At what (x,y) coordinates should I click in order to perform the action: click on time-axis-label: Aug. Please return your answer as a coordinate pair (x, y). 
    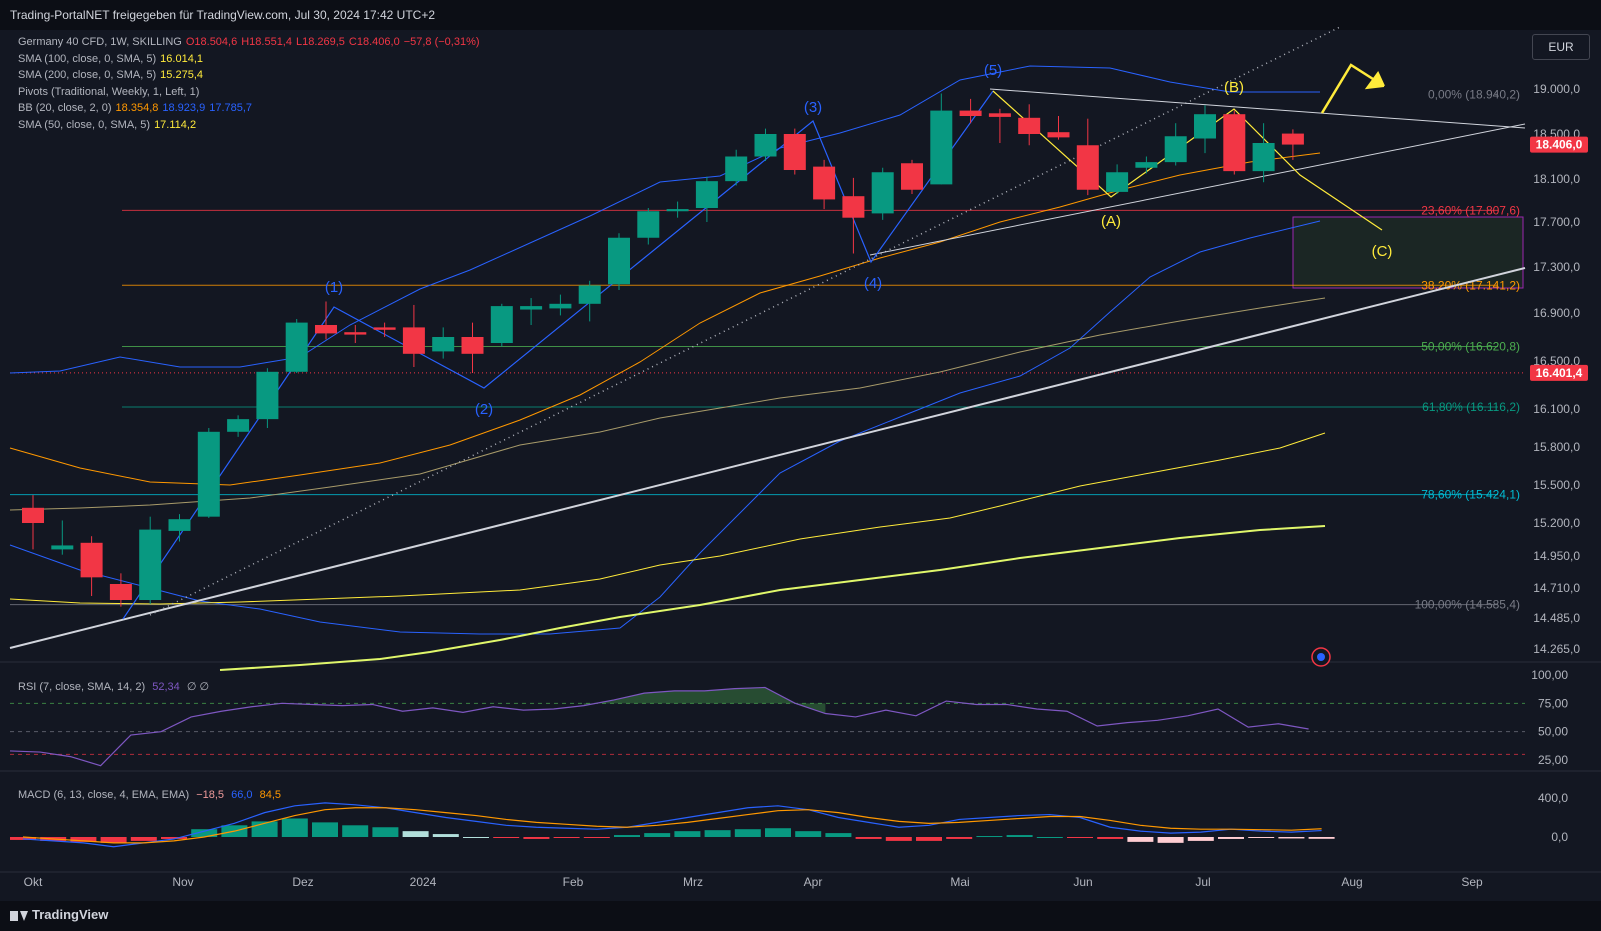
    Looking at the image, I should click on (1351, 882).